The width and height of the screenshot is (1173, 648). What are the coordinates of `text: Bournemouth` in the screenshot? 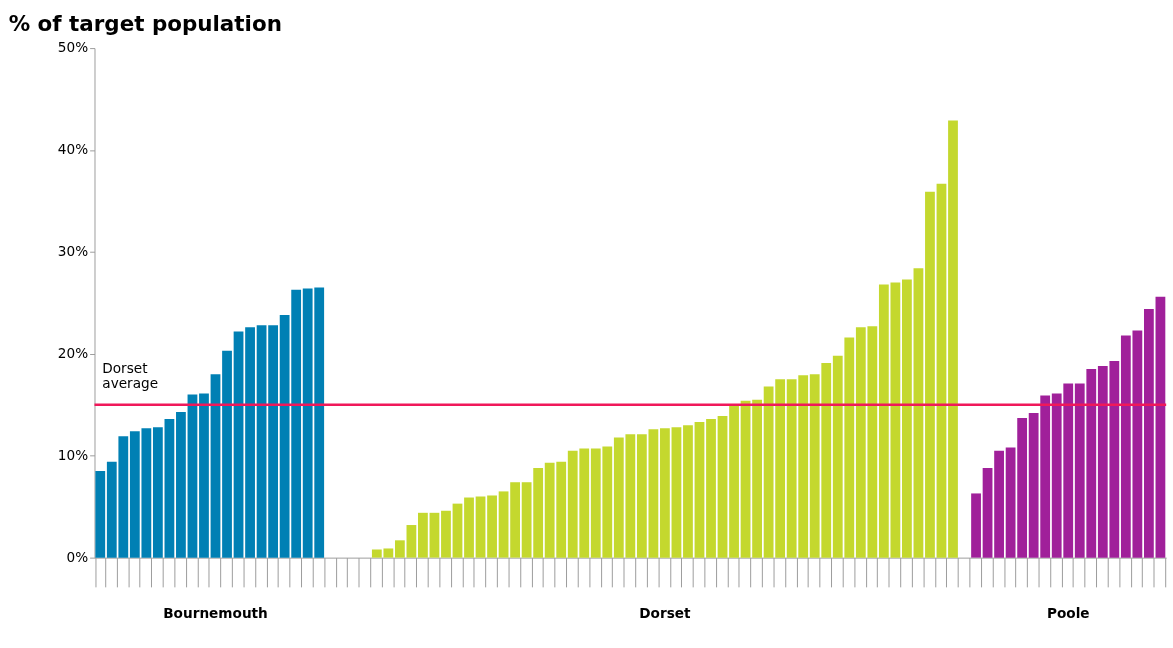 It's located at (215, 613).